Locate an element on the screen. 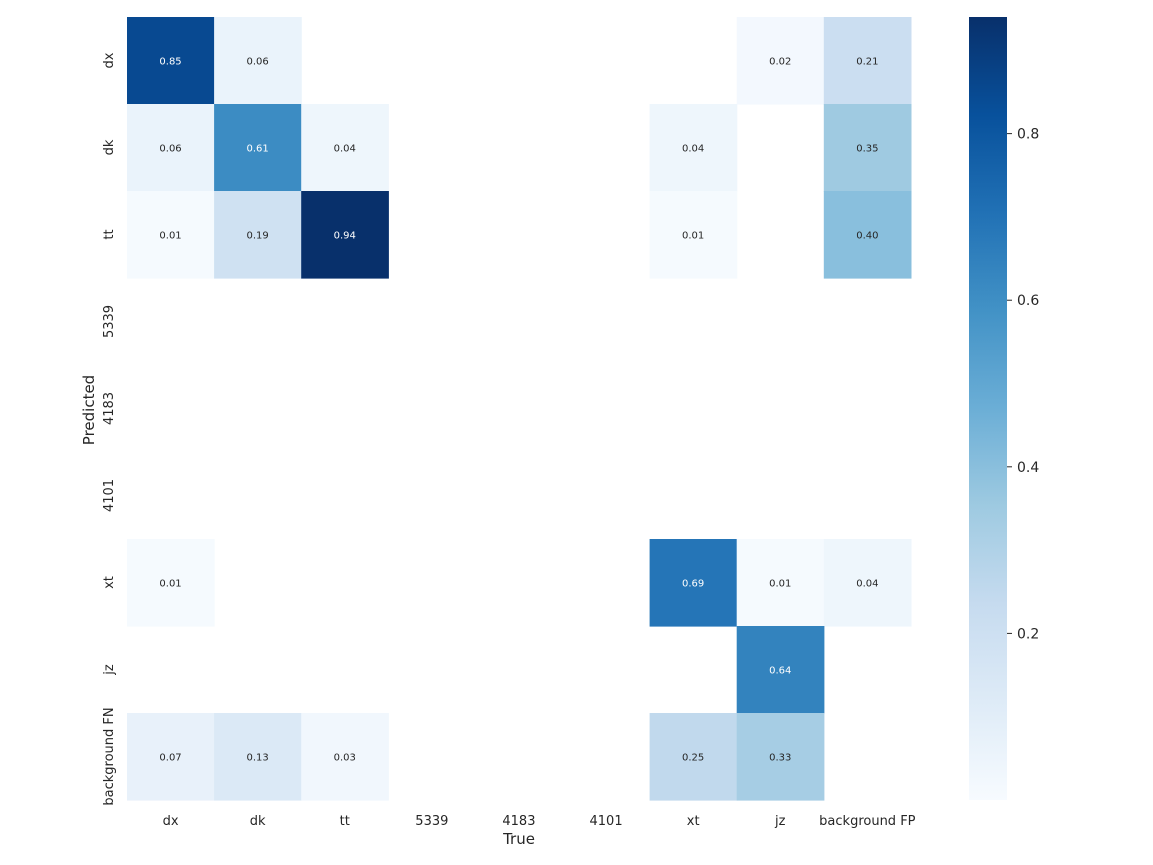  cell-value-label: 0.33 is located at coordinates (780, 758).